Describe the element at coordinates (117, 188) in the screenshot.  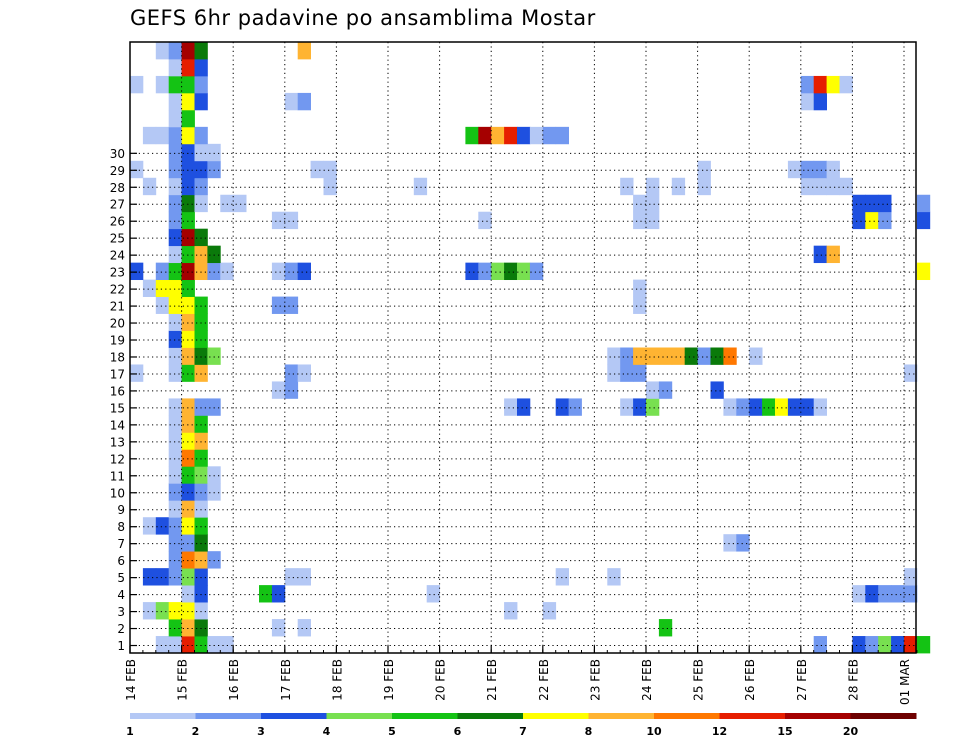
I see `y-tick-label: 28` at that location.